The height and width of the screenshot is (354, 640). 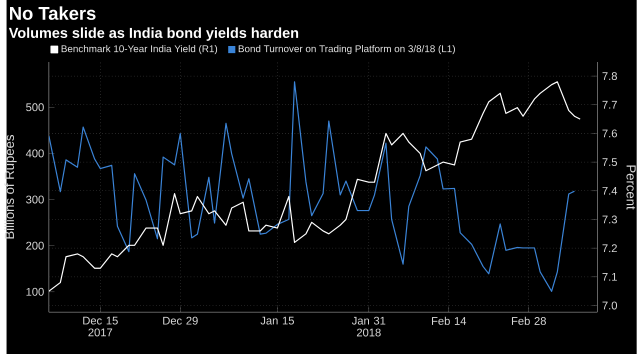 I want to click on y2-tick-label: 7.6, so click(x=609, y=133).